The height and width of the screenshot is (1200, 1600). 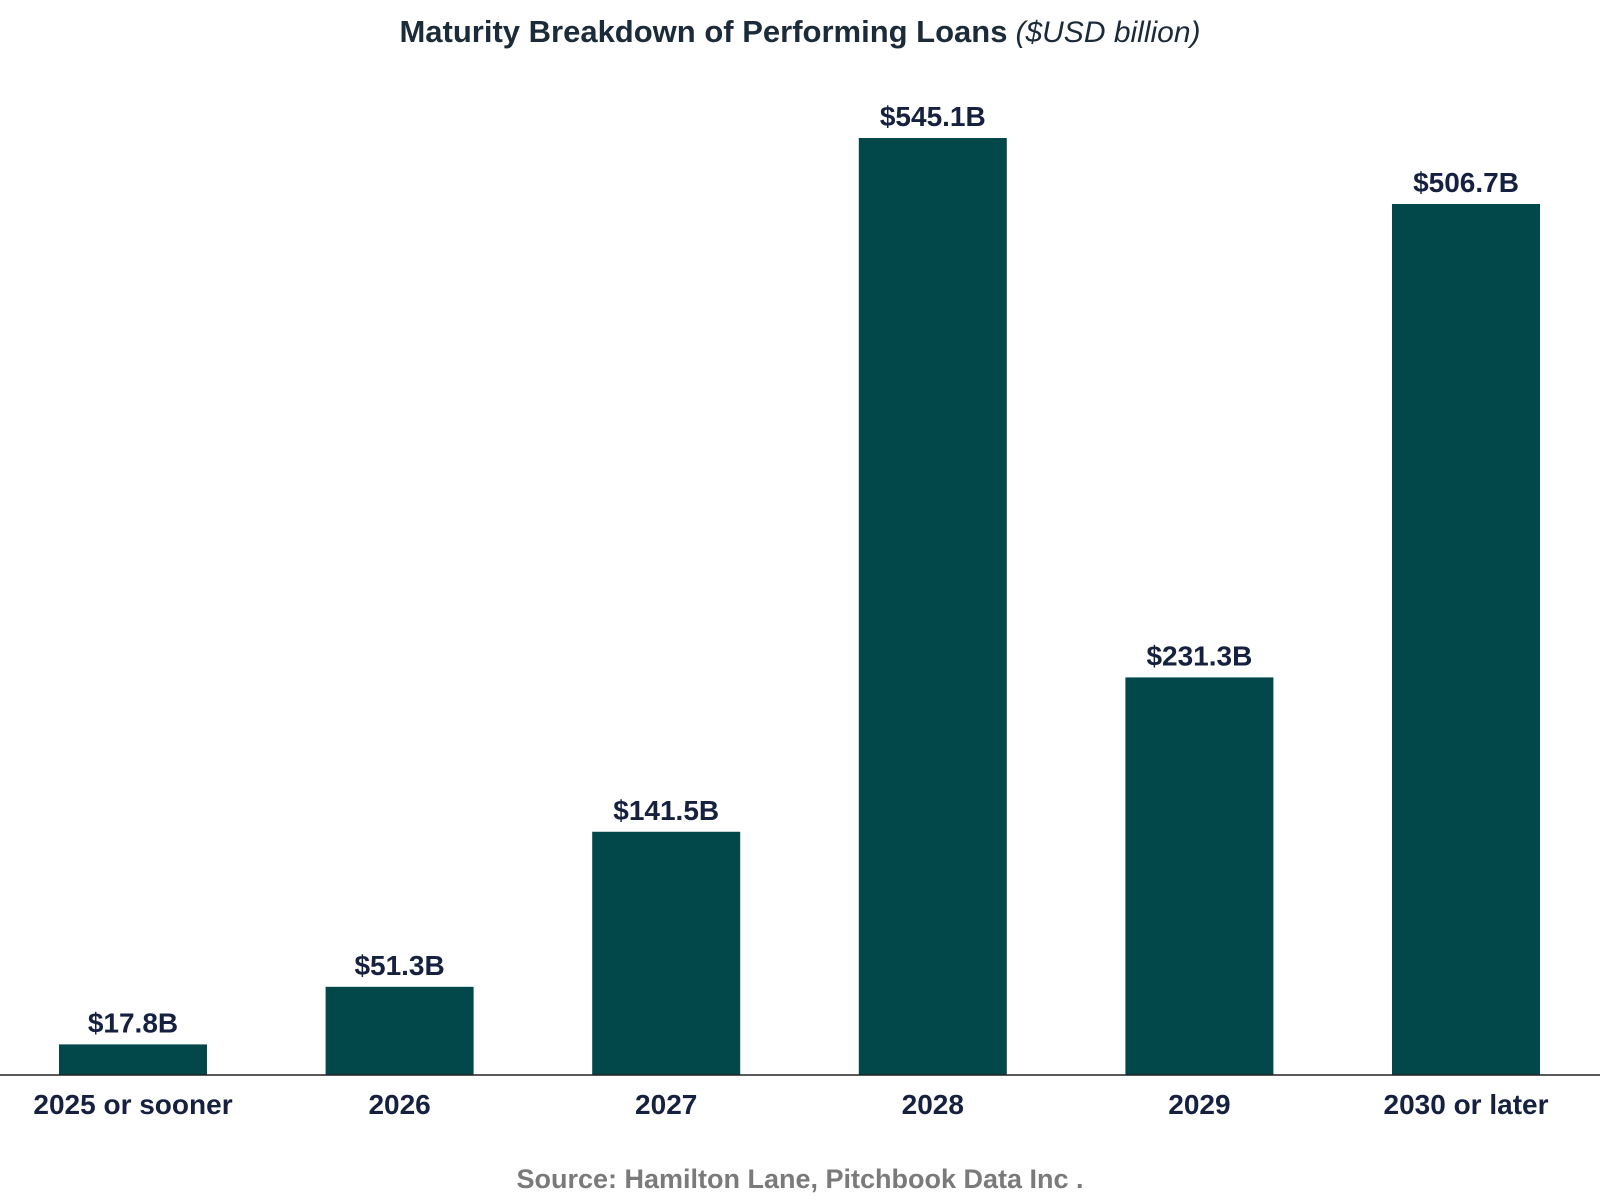 I want to click on data-label: $141.5B, so click(x=666, y=810).